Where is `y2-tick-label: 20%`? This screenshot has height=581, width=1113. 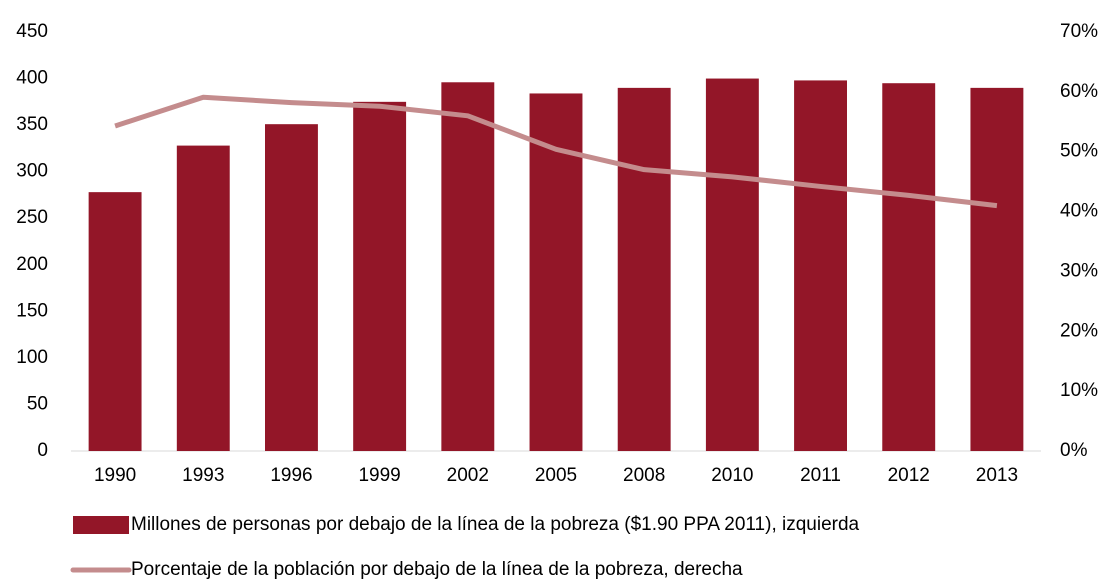
y2-tick-label: 20% is located at coordinates (1079, 330).